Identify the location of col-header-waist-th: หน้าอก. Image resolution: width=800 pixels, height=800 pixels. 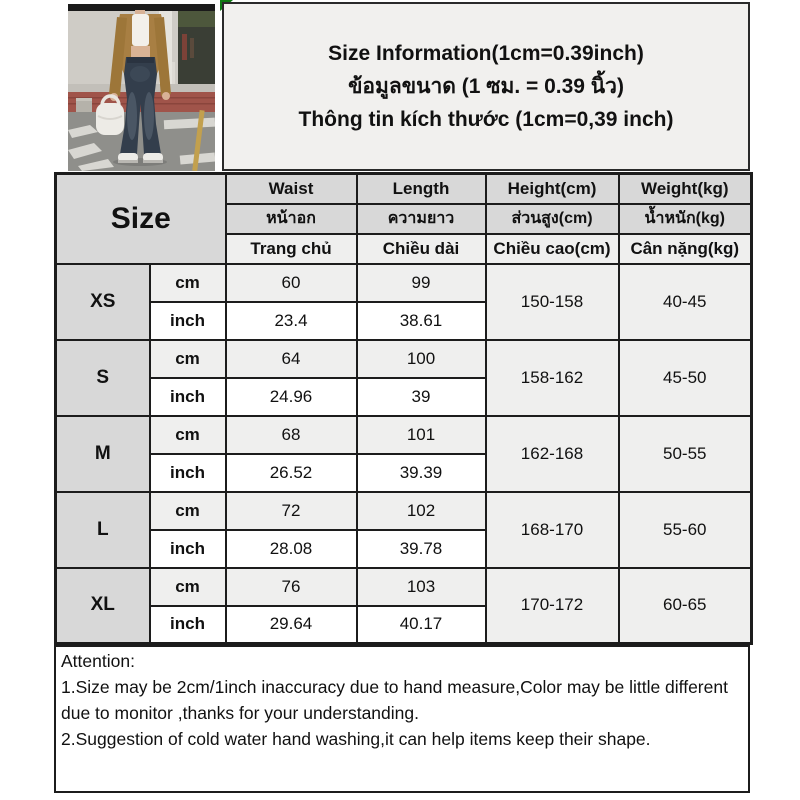
(291, 218).